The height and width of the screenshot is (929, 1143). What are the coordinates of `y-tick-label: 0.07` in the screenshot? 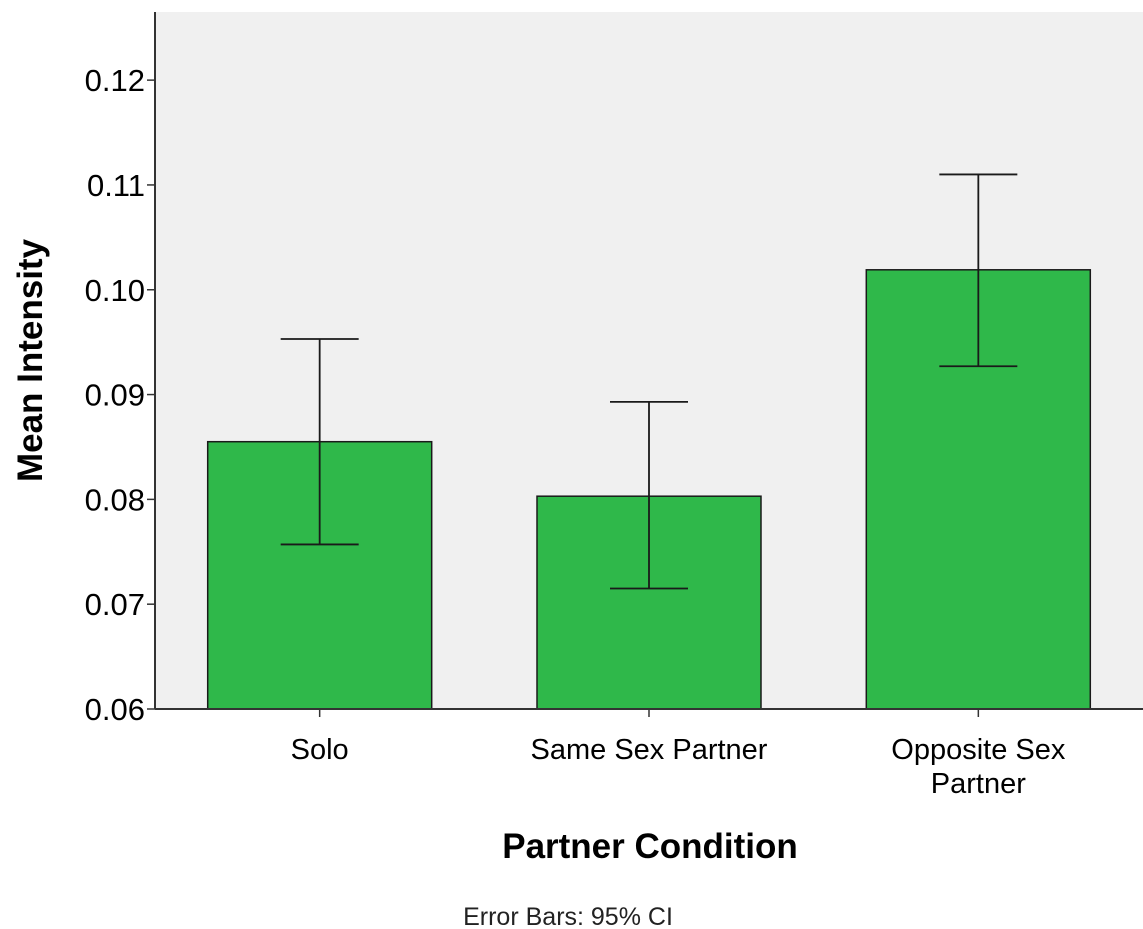 It's located at (115, 604).